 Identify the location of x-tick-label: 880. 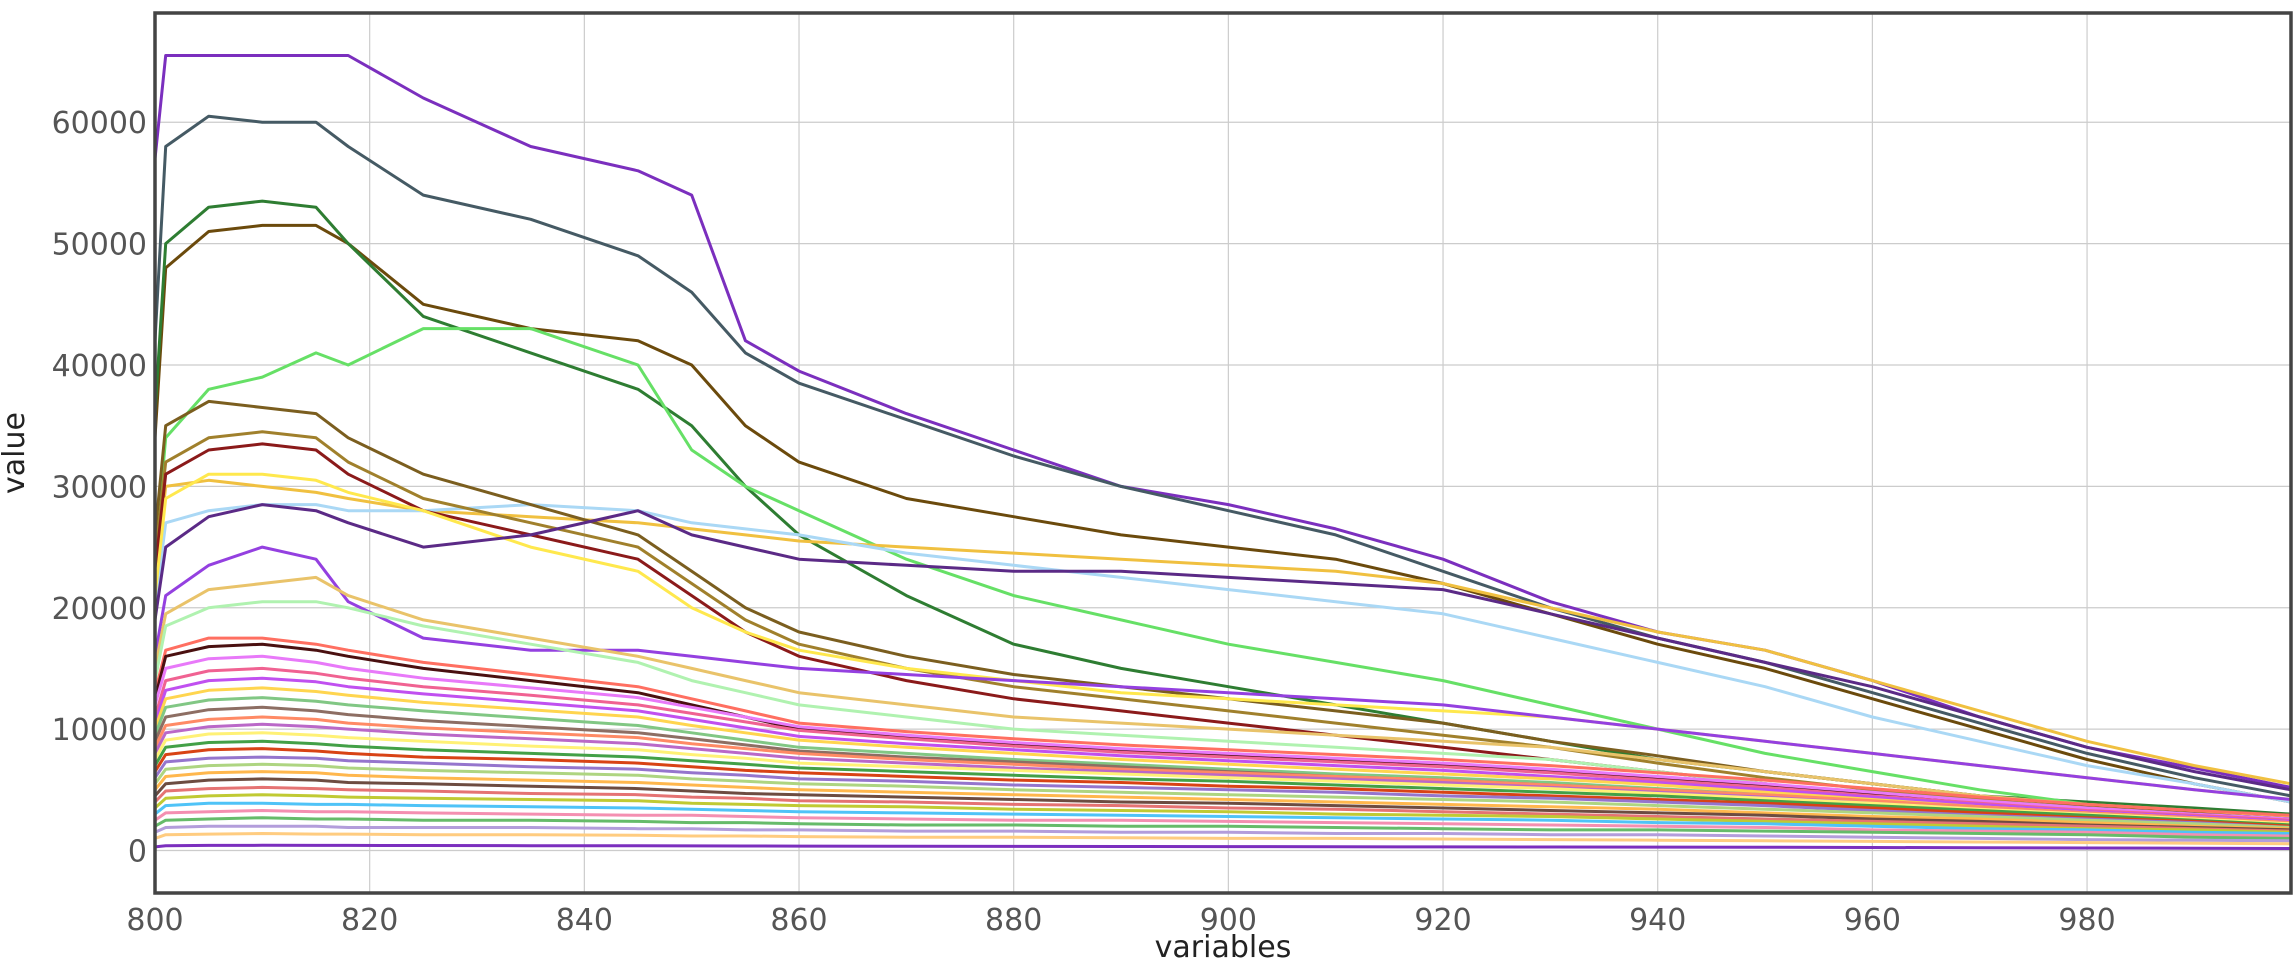
(1013, 920).